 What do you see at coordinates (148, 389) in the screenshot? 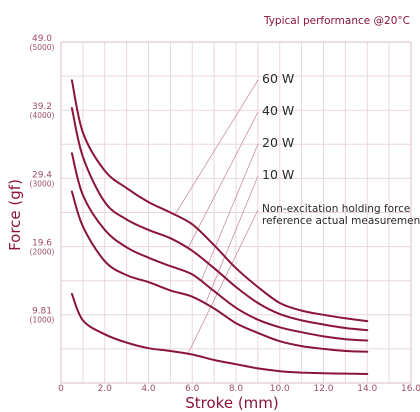
I see `x-tick-label: 4.0` at bounding box center [148, 389].